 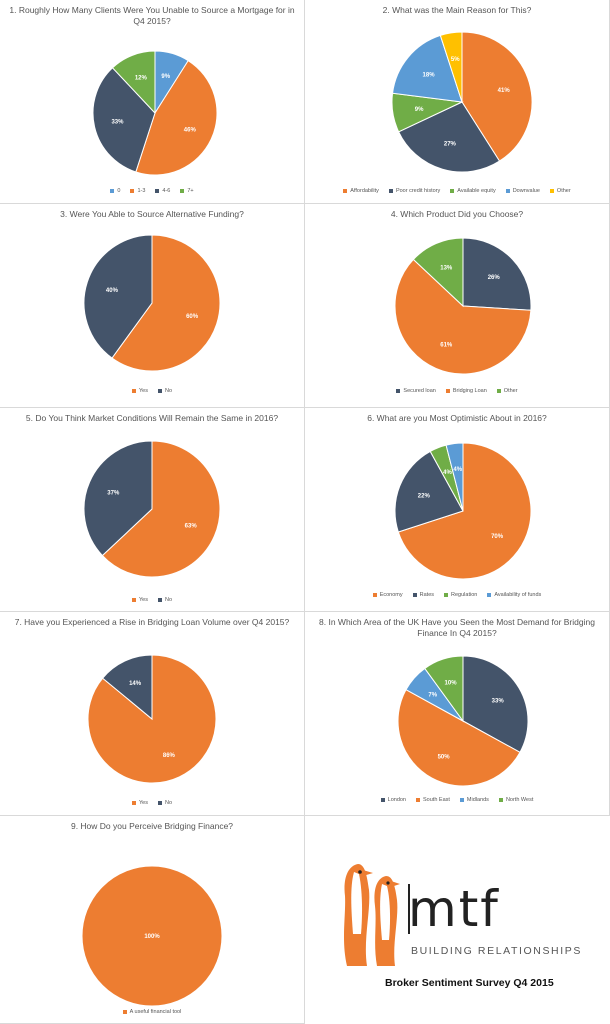 I want to click on legend-item: Affordability, so click(x=361, y=191).